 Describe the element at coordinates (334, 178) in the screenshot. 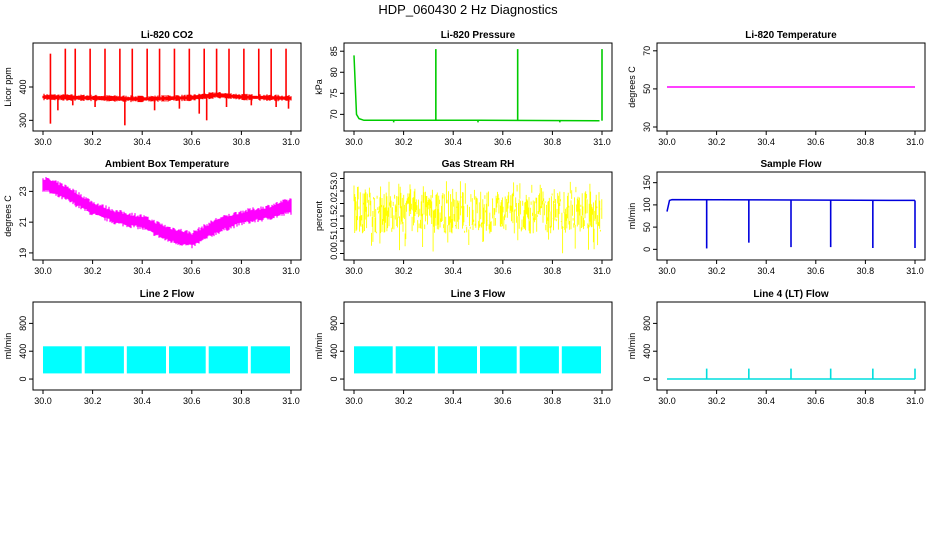

I see `y-tick-label: 3.0` at that location.